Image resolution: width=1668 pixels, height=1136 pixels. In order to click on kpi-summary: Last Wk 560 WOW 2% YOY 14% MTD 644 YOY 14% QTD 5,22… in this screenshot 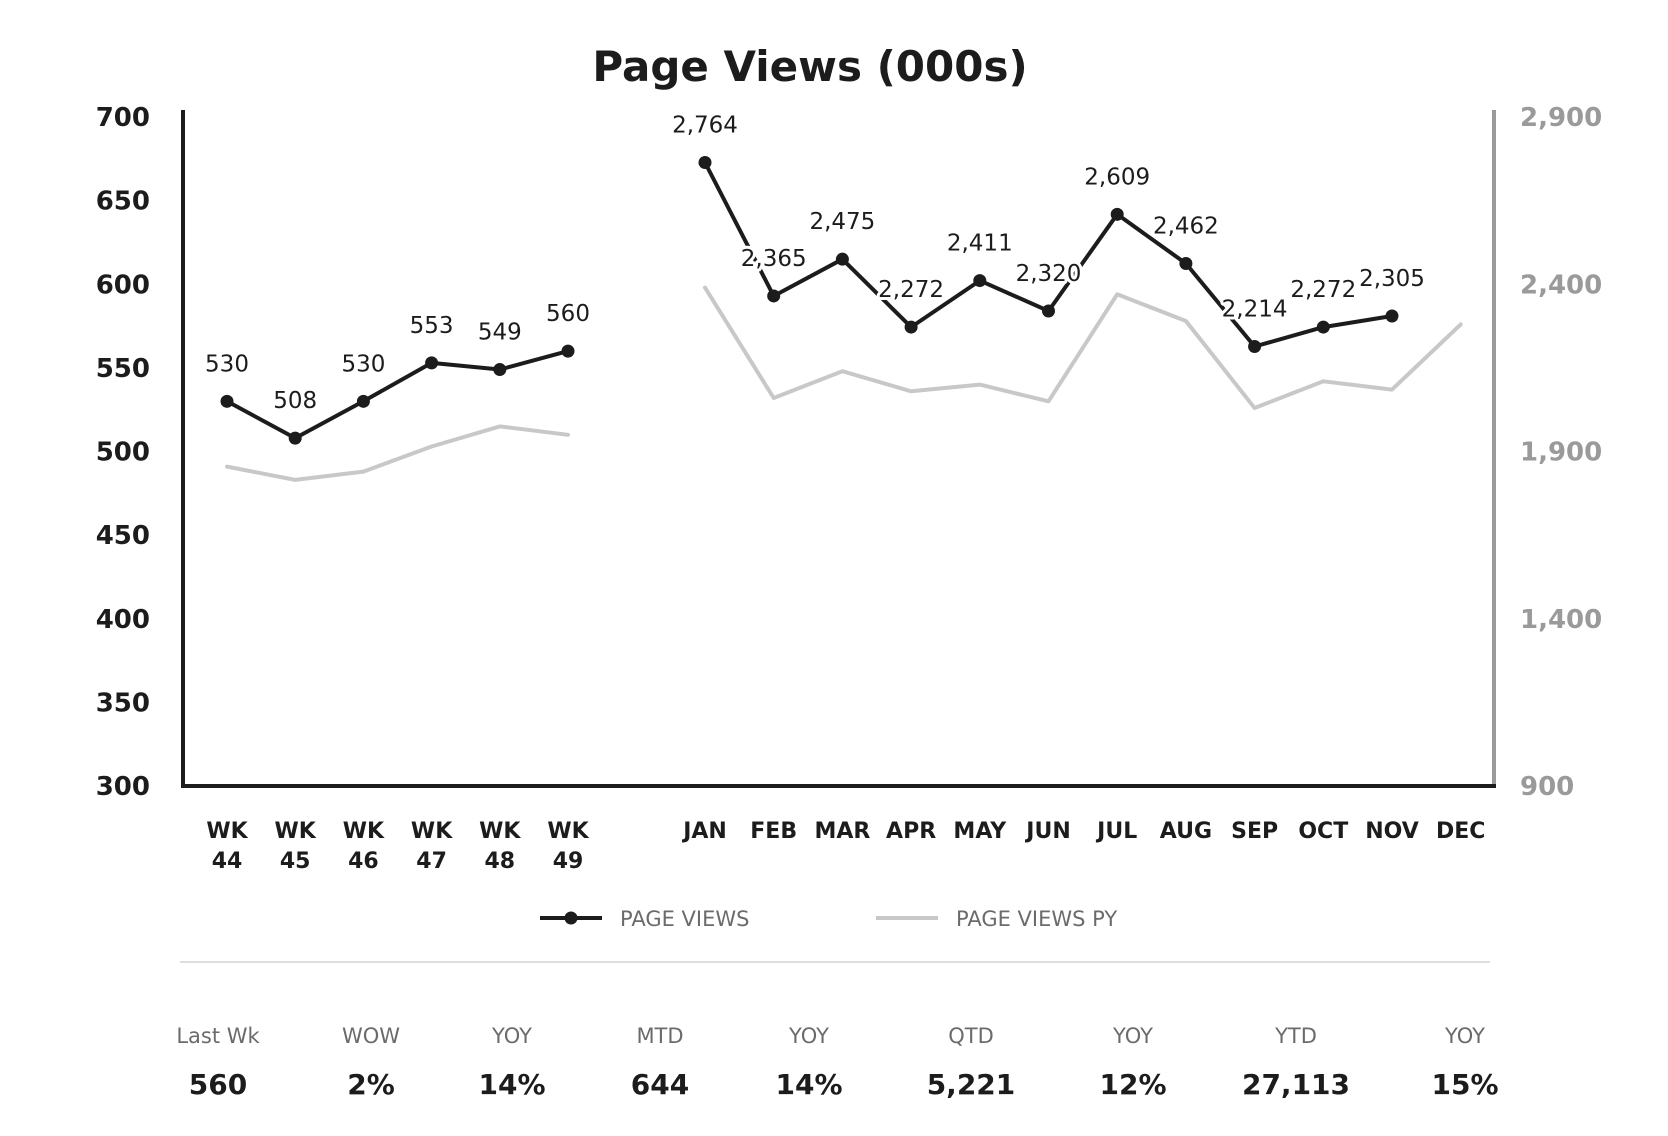, I will do `click(837, 1062)`.